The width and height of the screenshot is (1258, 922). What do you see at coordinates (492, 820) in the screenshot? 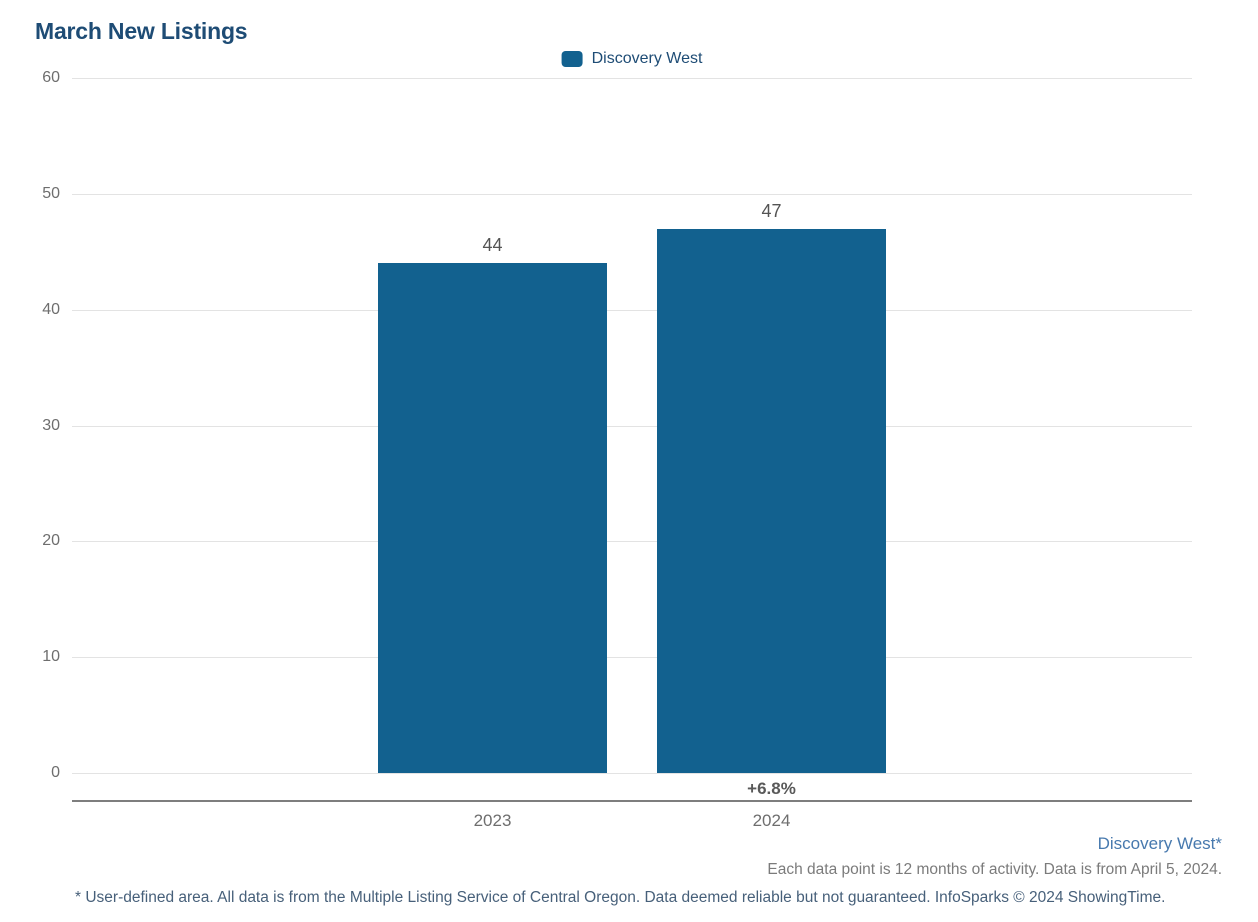
I see `x-axis-tick-label-2023: 2023` at bounding box center [492, 820].